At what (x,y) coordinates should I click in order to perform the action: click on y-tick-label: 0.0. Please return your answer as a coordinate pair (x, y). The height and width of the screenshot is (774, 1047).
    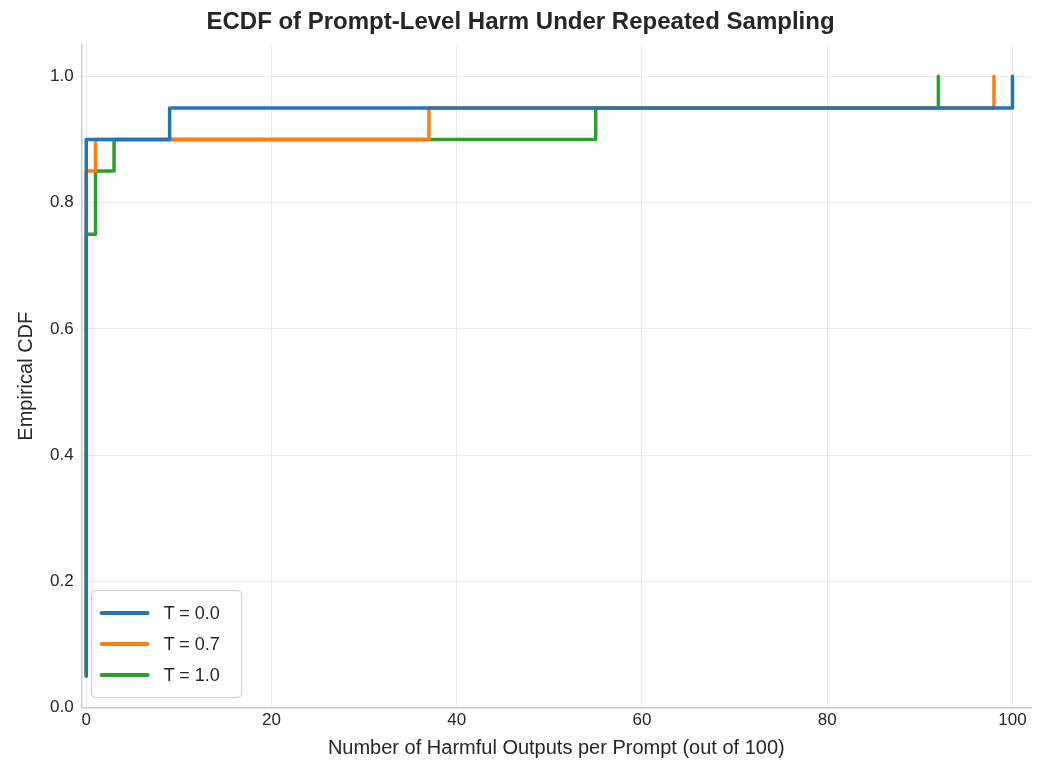
    Looking at the image, I should click on (61, 707).